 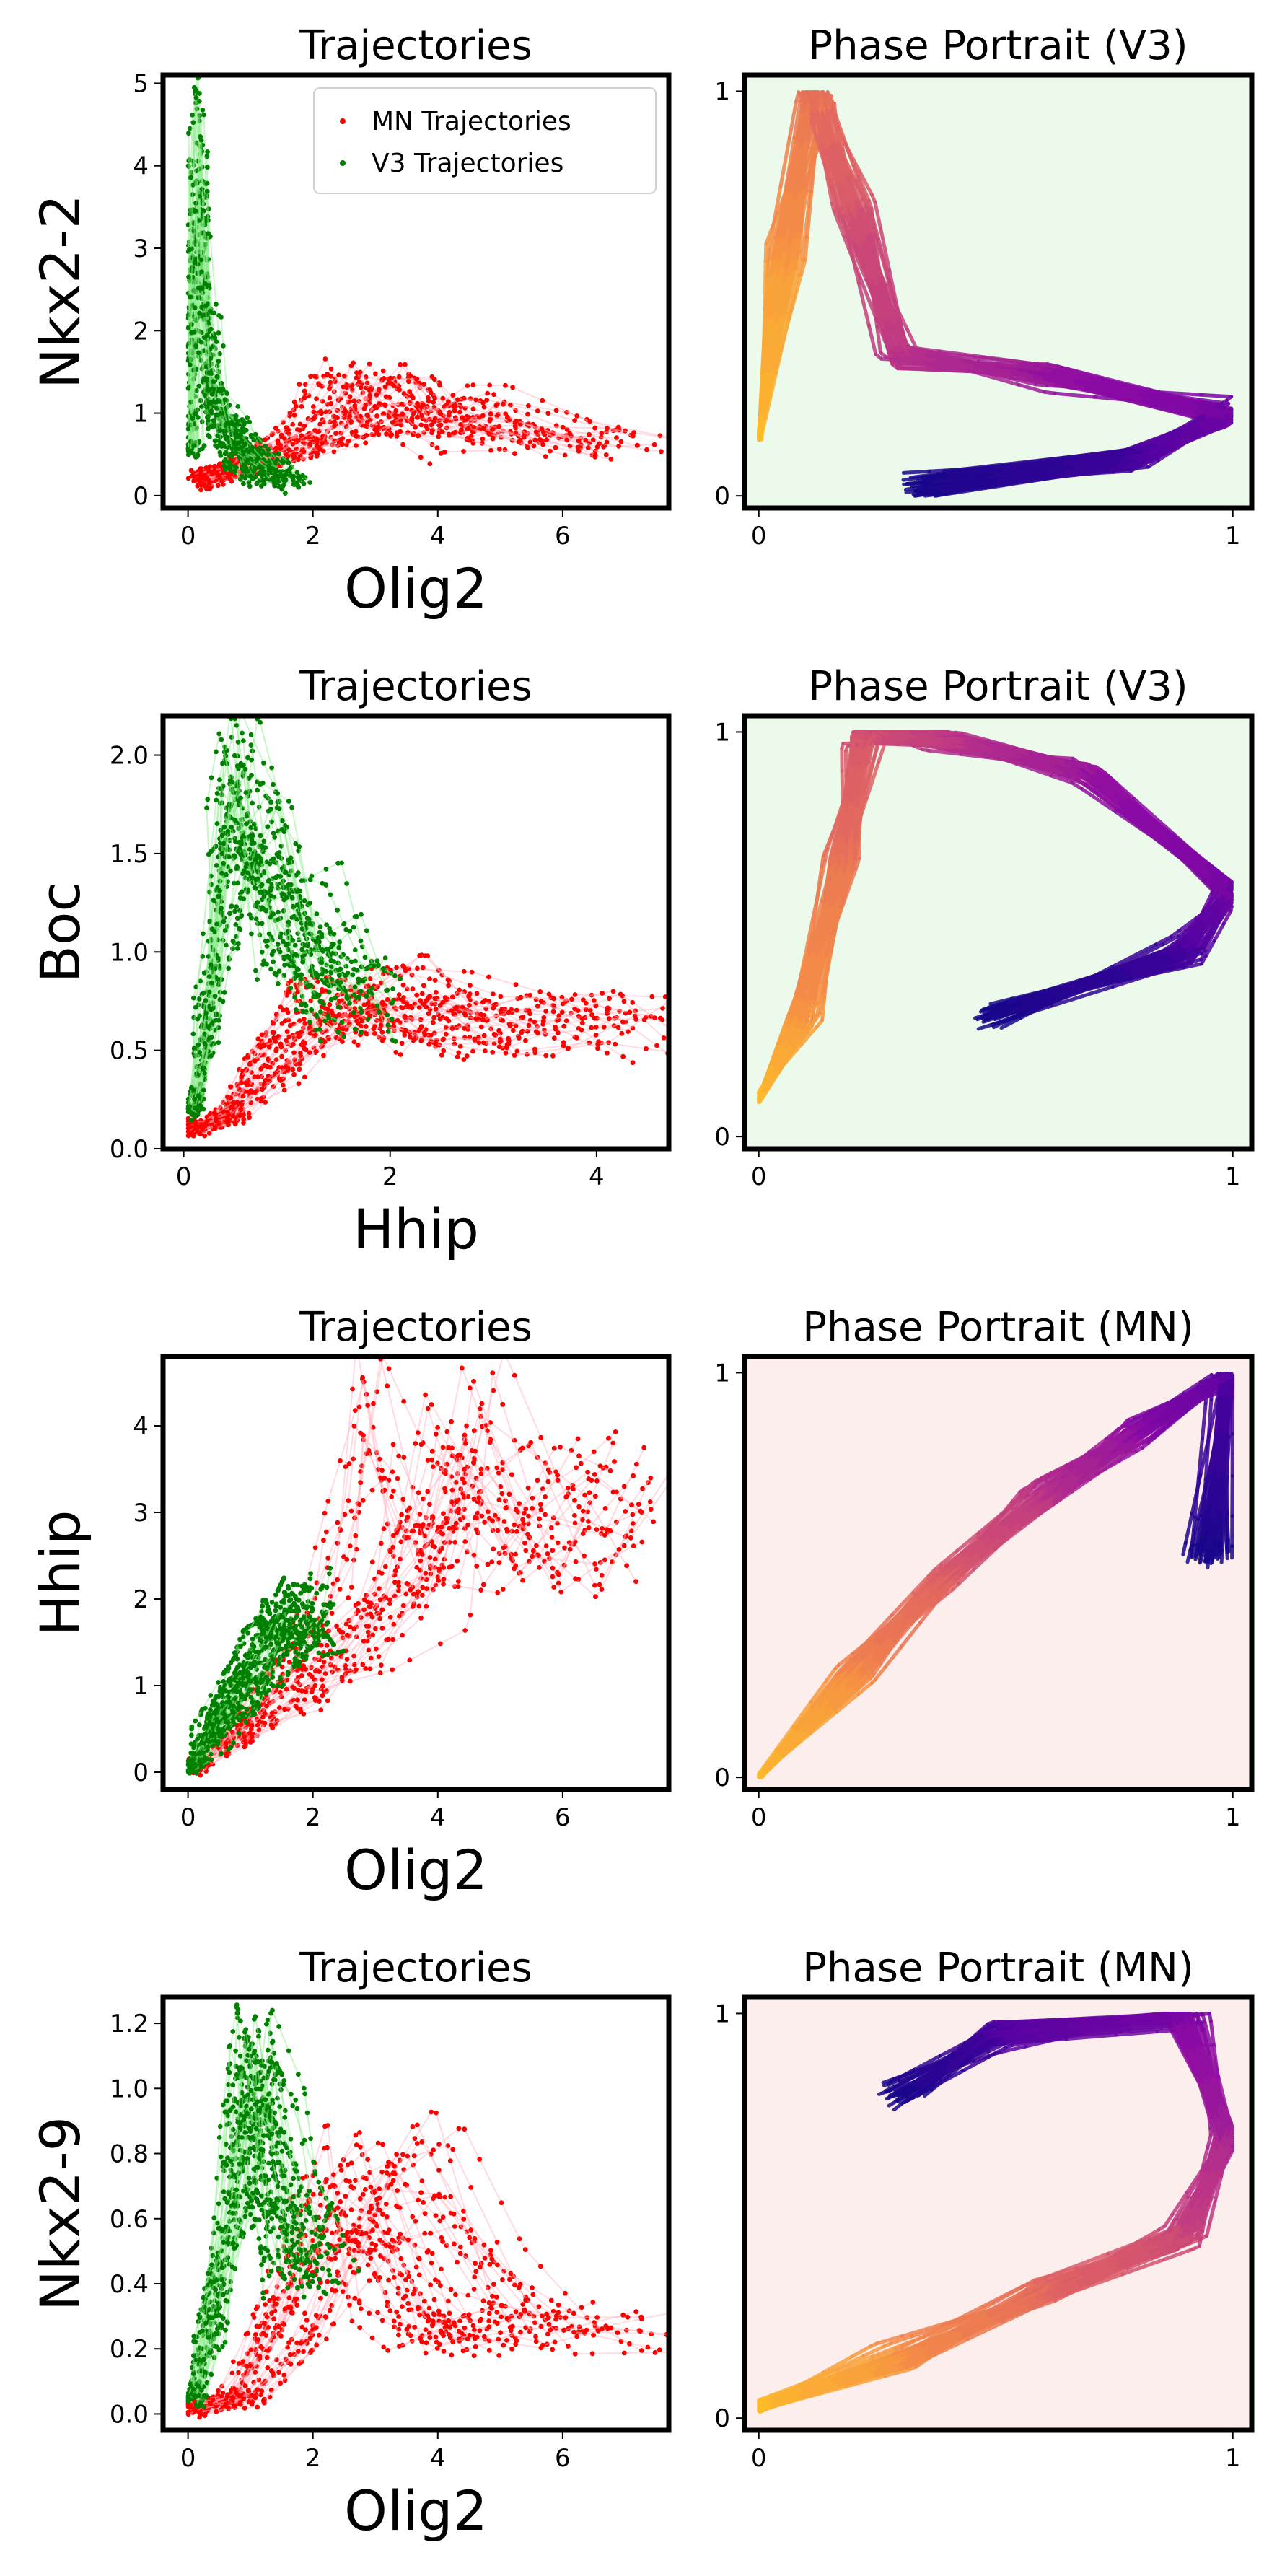 I want to click on y-tick-label: 2.0, so click(x=129, y=756).